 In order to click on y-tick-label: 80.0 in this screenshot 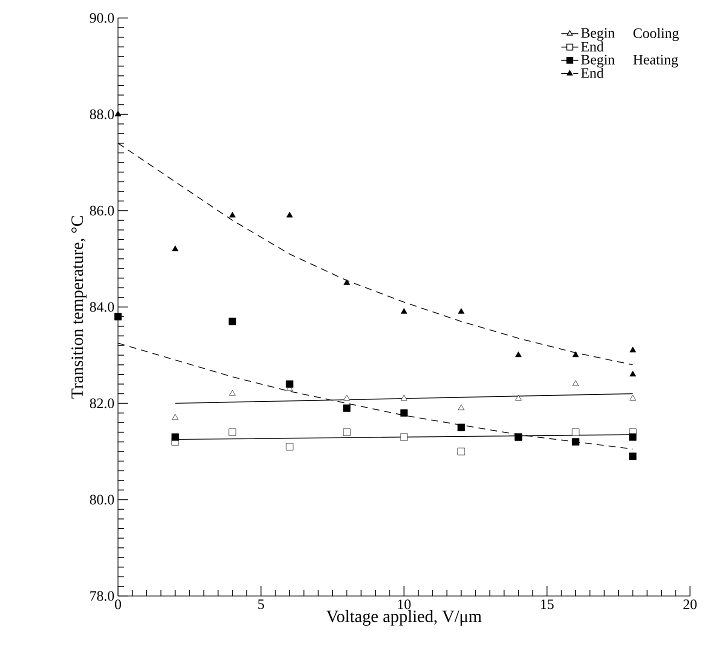, I will do `click(102, 499)`.